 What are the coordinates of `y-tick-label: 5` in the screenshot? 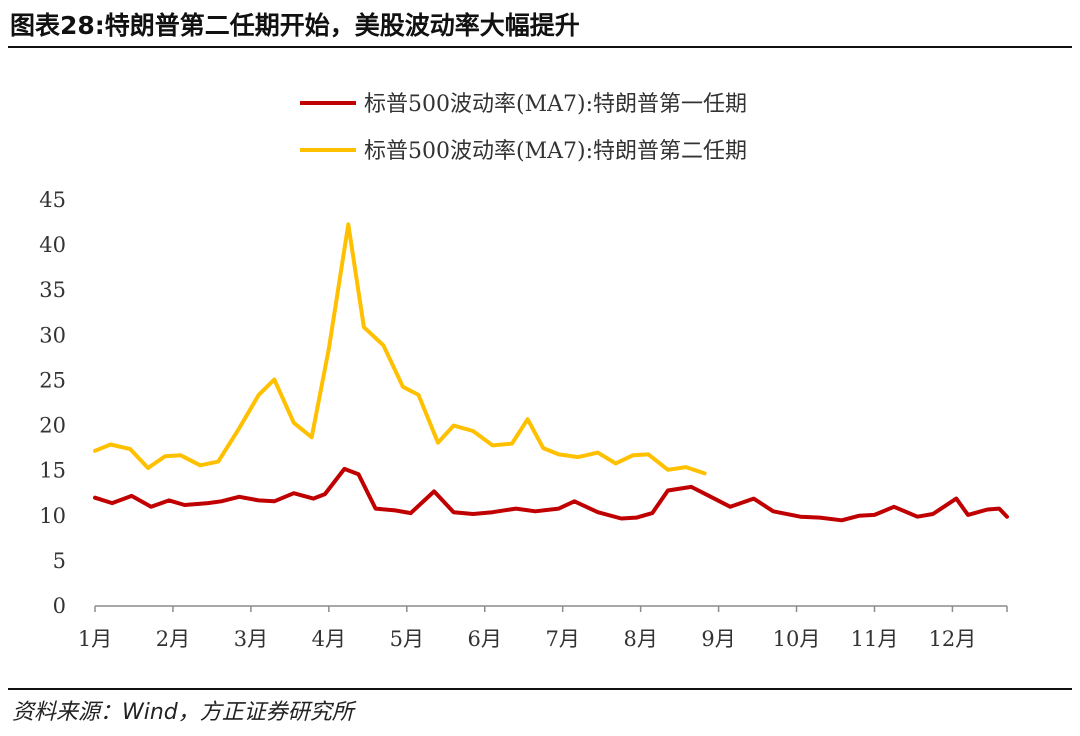 It's located at (59, 561).